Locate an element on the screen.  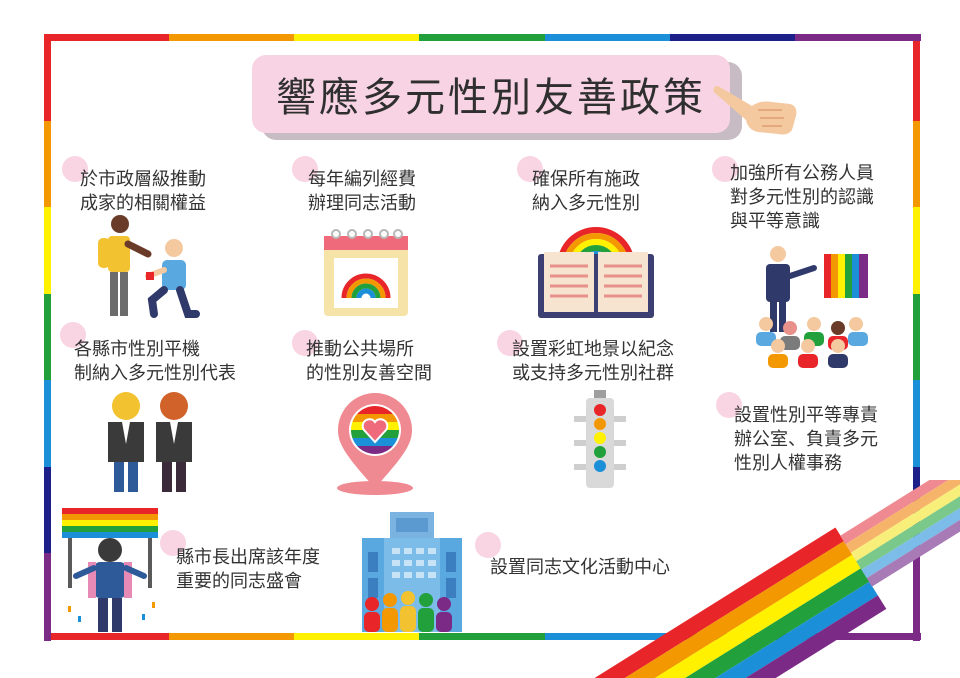
calendar-rainbow-icon is located at coordinates (366, 272).